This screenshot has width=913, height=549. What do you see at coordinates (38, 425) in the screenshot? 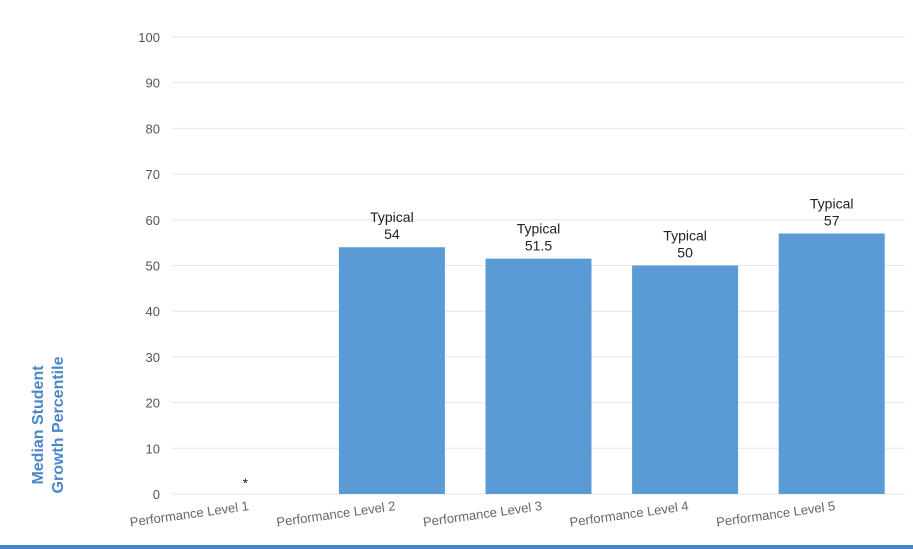
I see `y-axis-title-line-1: Median Student` at bounding box center [38, 425].